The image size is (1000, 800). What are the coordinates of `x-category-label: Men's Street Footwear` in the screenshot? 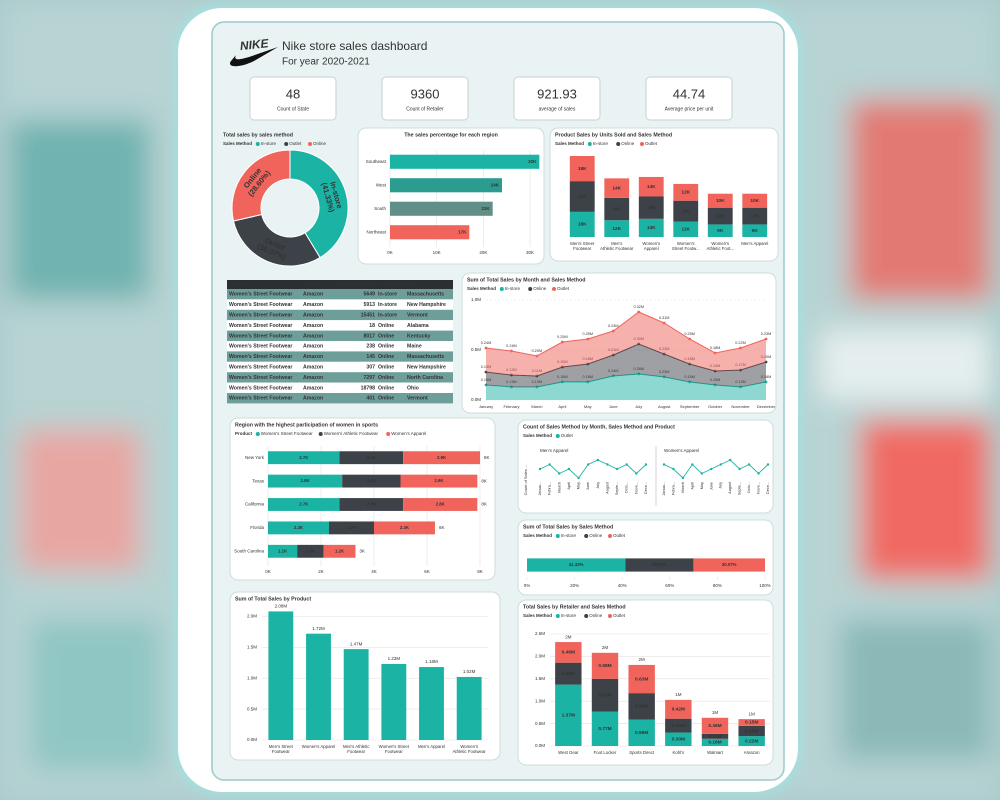 It's located at (281, 749).